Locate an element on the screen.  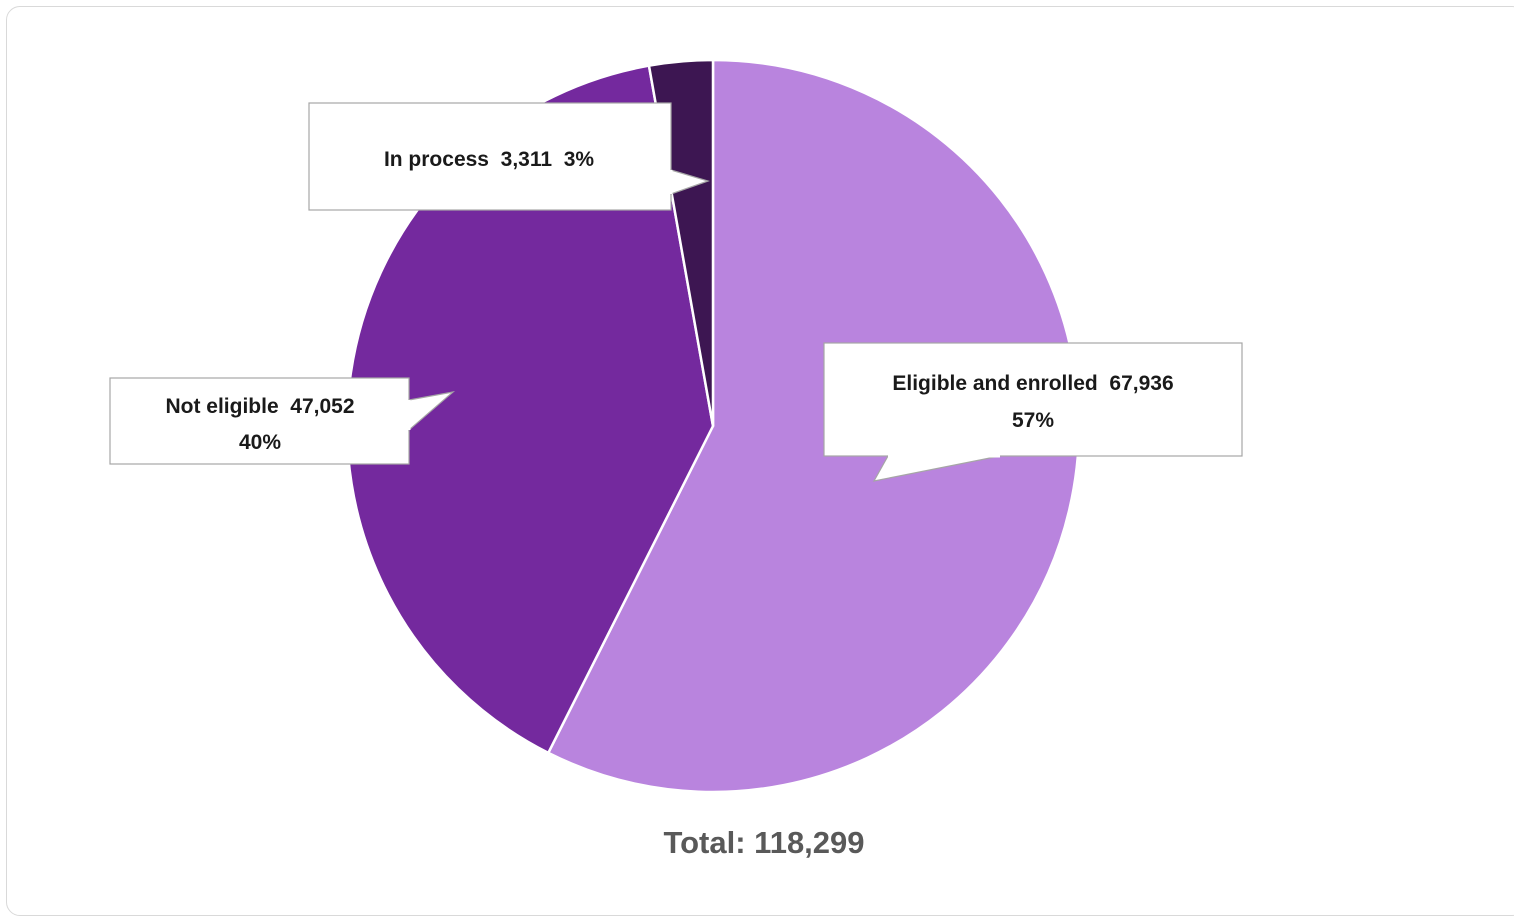
callout-in-process: In process 3,311 3% is located at coordinates (509, 156).